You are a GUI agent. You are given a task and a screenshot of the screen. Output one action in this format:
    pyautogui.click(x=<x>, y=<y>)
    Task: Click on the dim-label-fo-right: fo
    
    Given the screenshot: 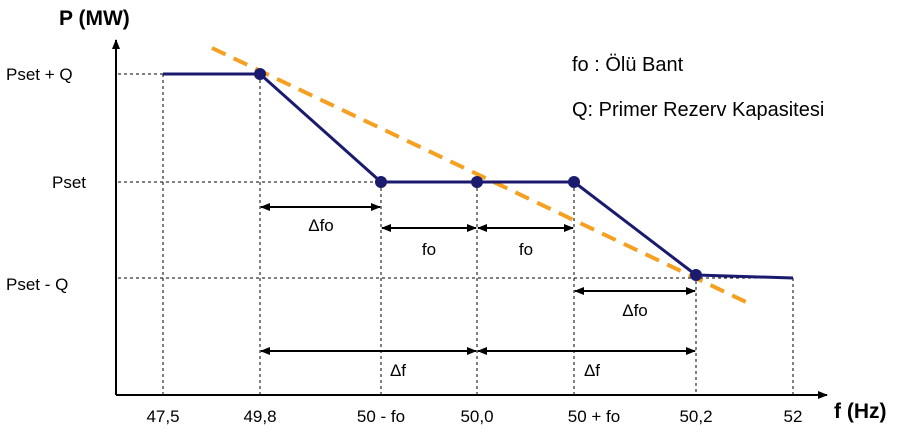 What is the action you would take?
    pyautogui.click(x=526, y=249)
    